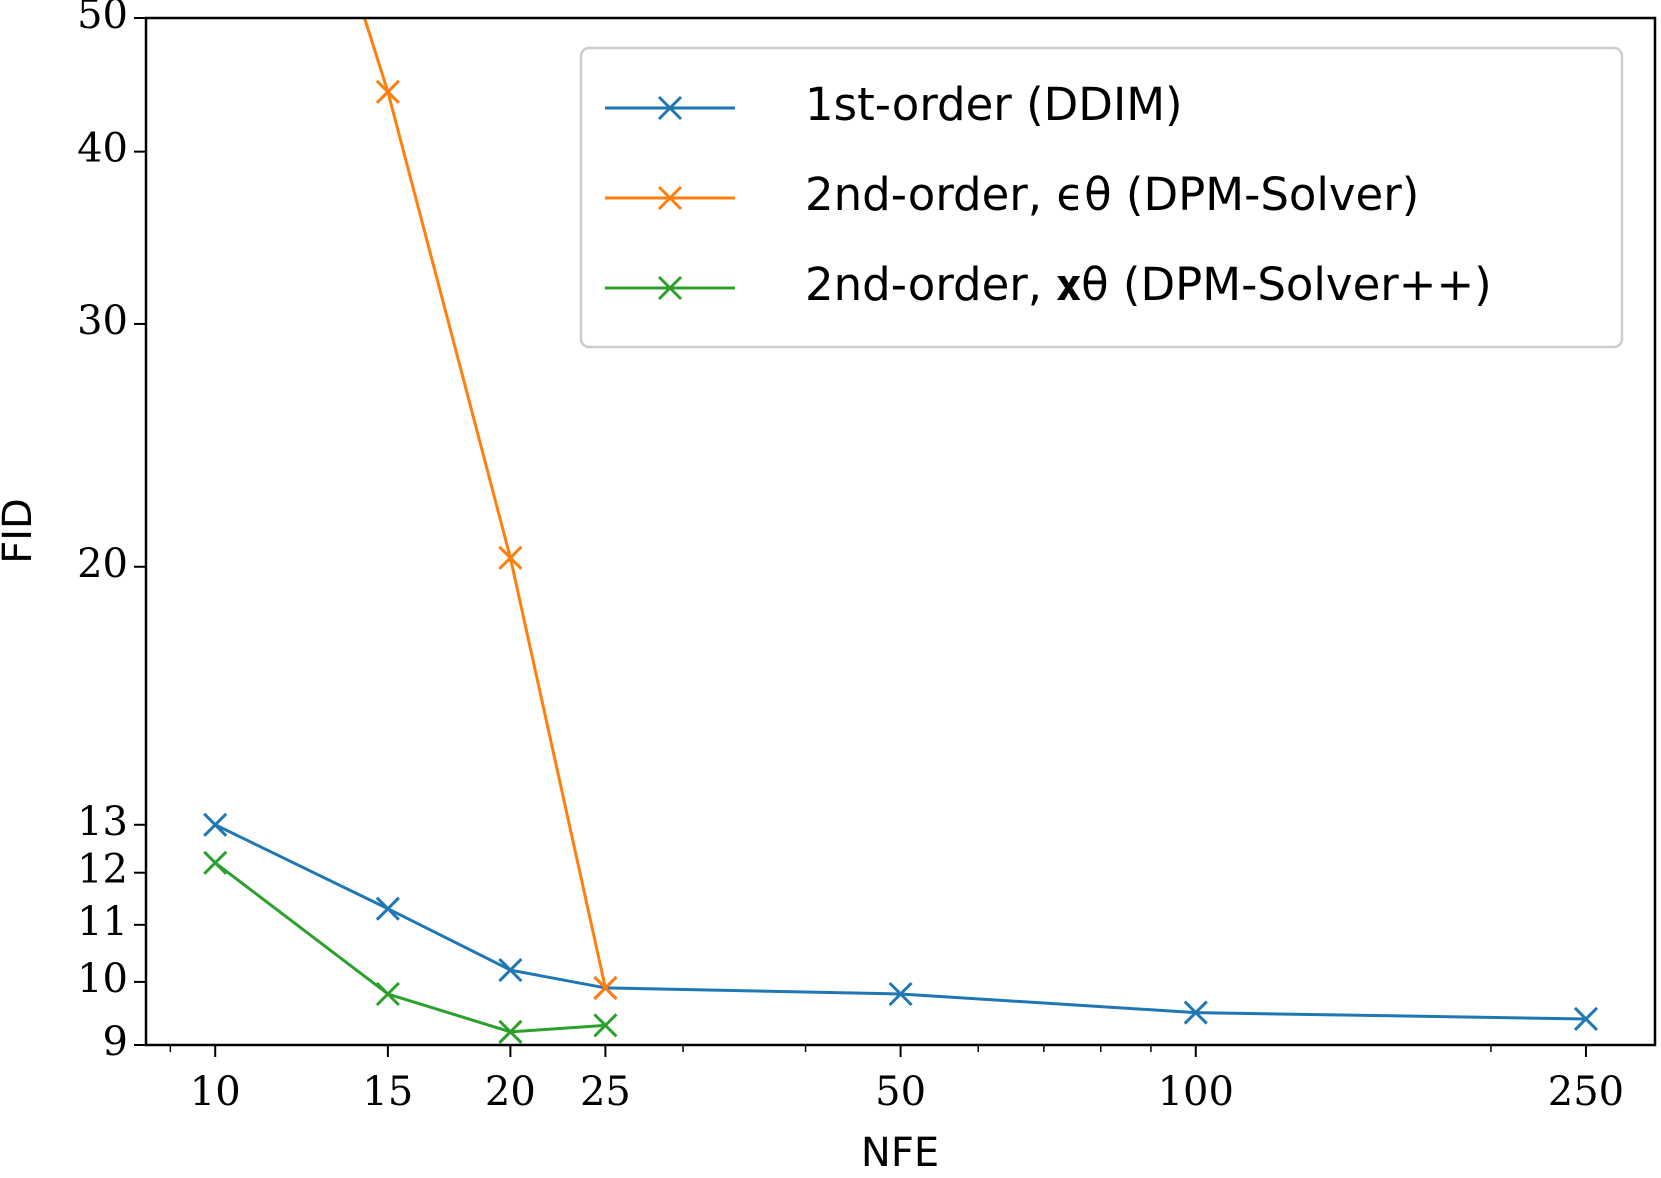 This screenshot has height=1178, width=1661. Describe the element at coordinates (102, 321) in the screenshot. I see `y-tick-label: 30` at that location.